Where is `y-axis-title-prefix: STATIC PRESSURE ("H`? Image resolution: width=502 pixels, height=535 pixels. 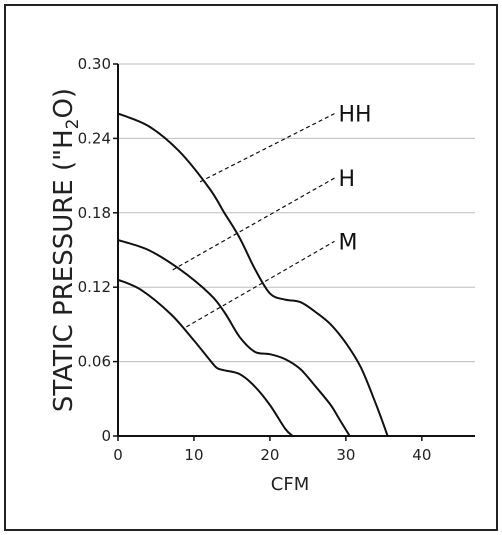
y-axis-title-prefix: STATIC PRESSURE ("H is located at coordinates (64, 270).